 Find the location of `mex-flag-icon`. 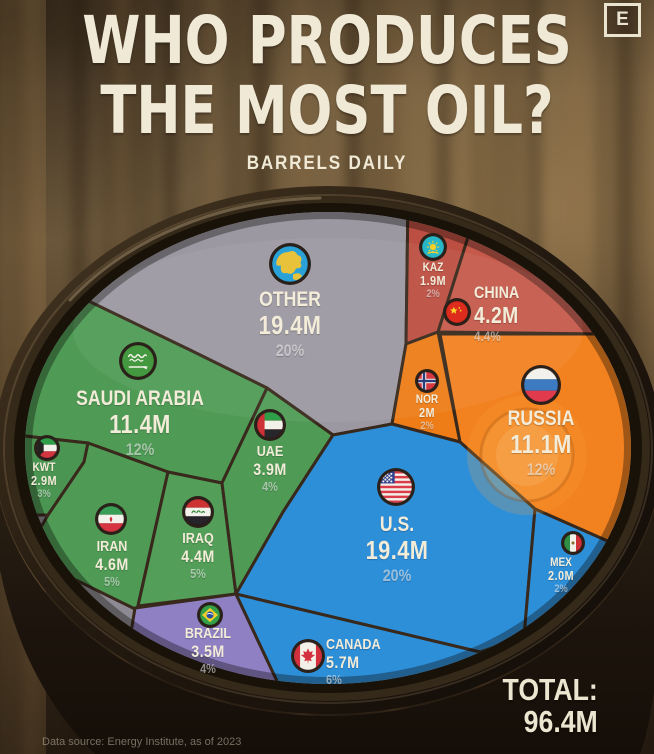

mex-flag-icon is located at coordinates (573, 543).